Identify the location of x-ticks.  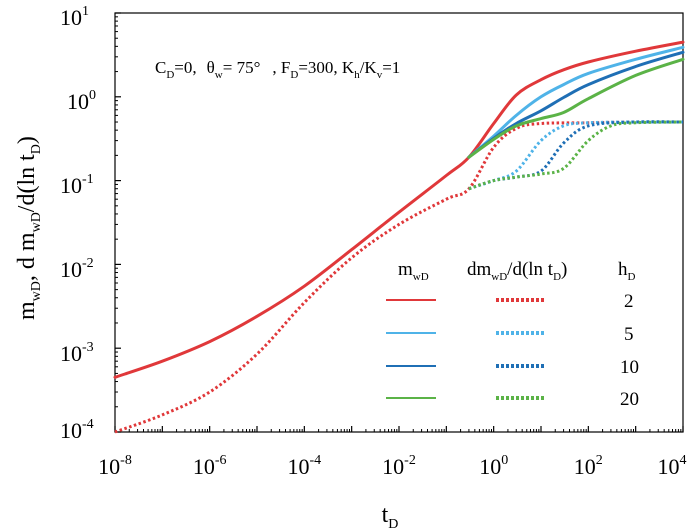
(399, 429).